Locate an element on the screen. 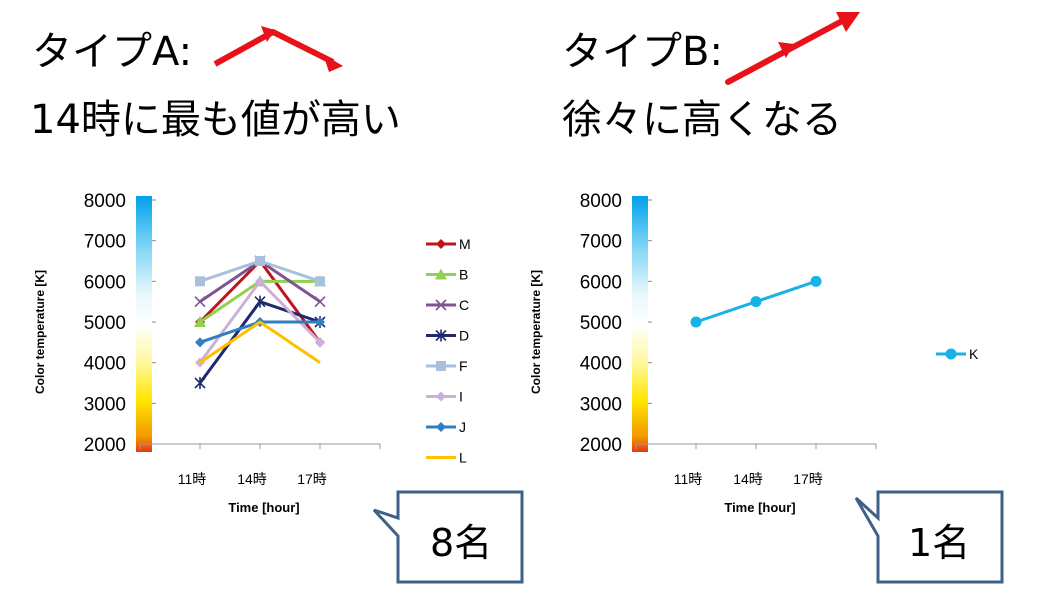 The width and height of the screenshot is (1040, 600). legend-item-C: C is located at coordinates (447, 305).